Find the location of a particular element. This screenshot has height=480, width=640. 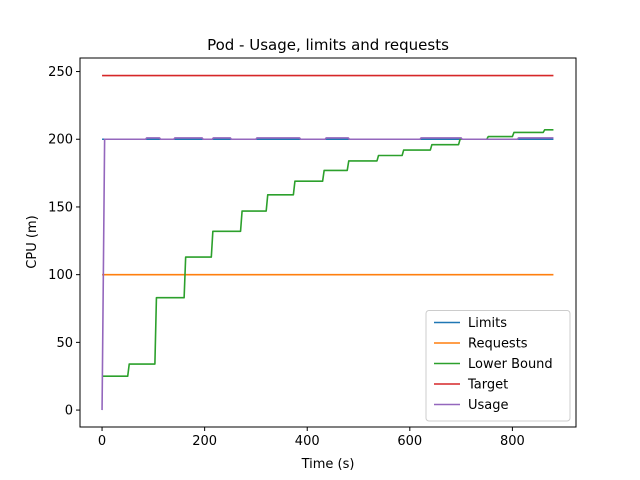

legend-label: Limits is located at coordinates (487, 323).